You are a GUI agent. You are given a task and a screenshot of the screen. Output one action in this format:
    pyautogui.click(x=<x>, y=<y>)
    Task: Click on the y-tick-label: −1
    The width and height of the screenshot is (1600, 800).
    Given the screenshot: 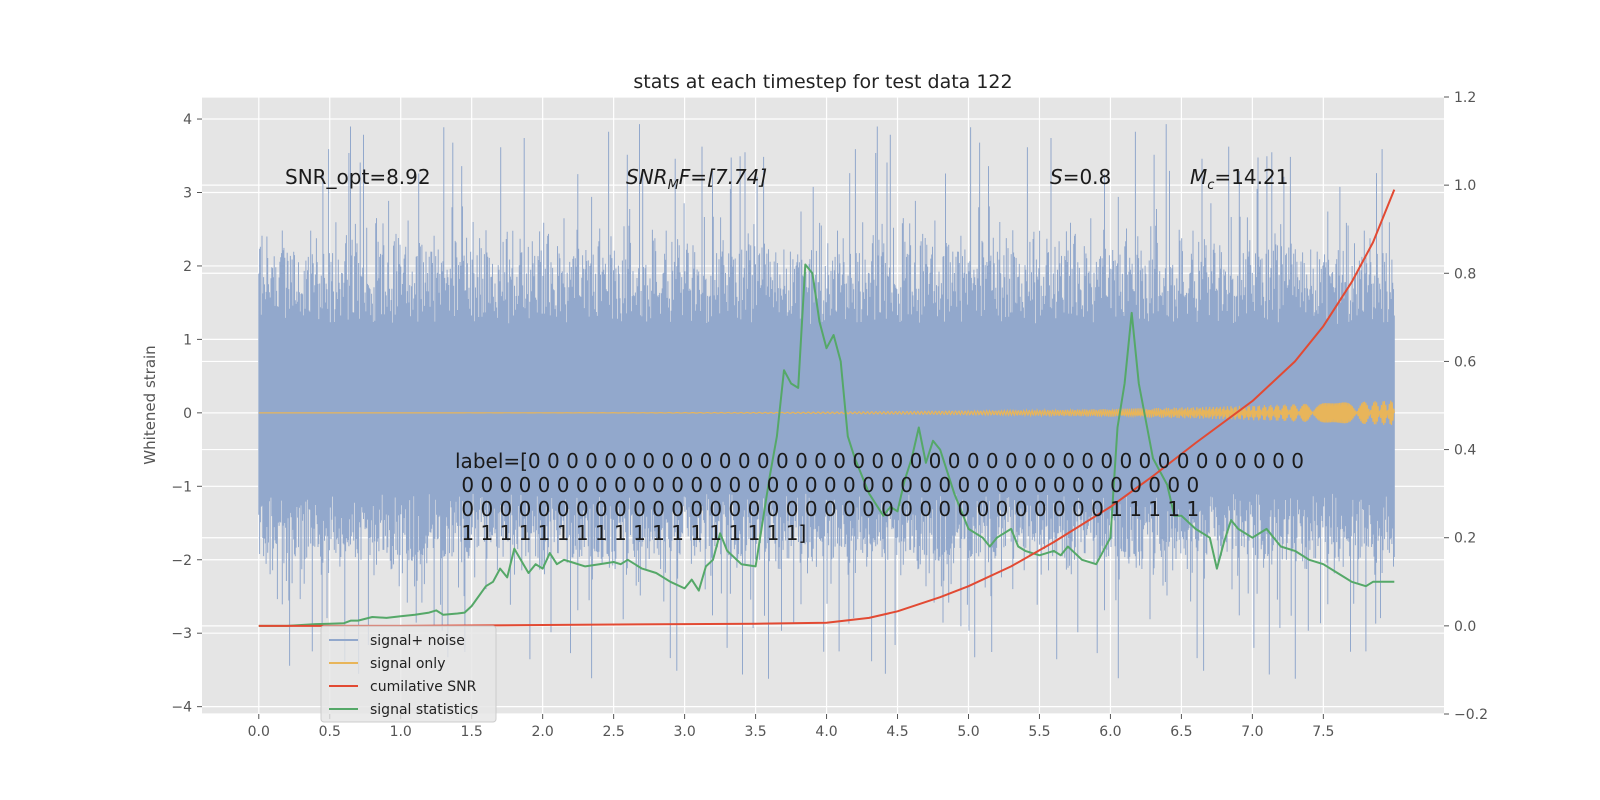 What is the action you would take?
    pyautogui.click(x=181, y=487)
    